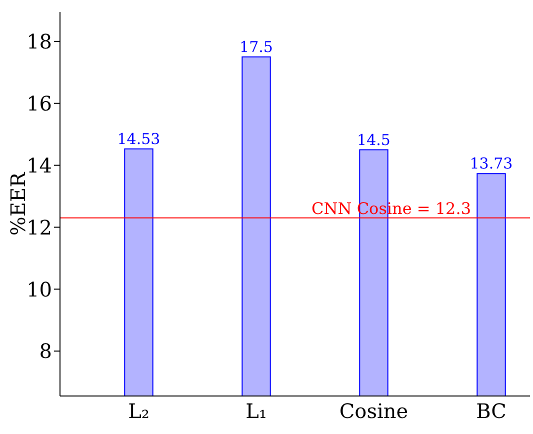  Describe the element at coordinates (256, 411) in the screenshot. I see `x-tick-label: L₁` at that location.